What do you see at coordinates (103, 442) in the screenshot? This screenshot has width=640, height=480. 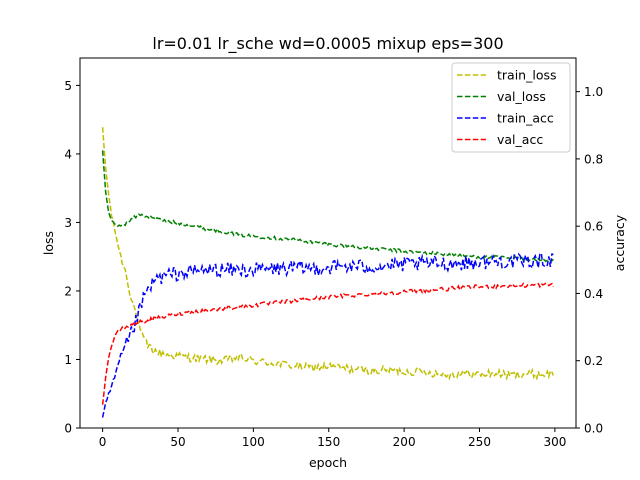 I see `x-tick-label: 0` at bounding box center [103, 442].